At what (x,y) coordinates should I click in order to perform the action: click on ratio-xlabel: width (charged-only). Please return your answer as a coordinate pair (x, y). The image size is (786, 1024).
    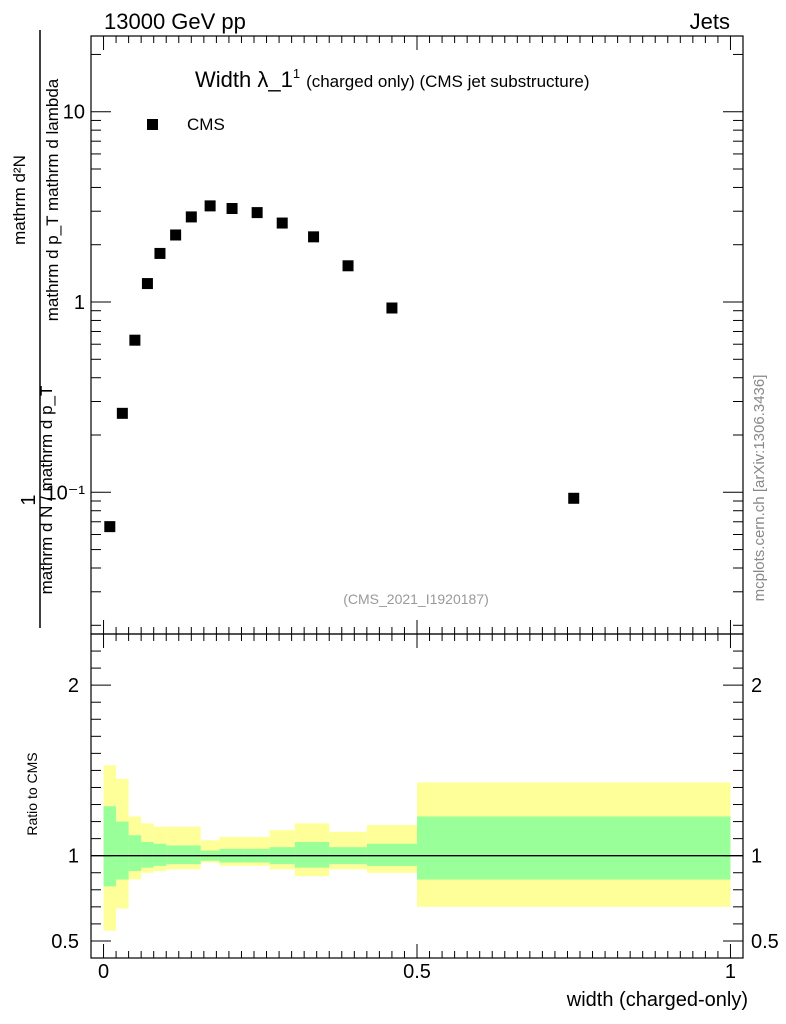
    Looking at the image, I should click on (657, 1000).